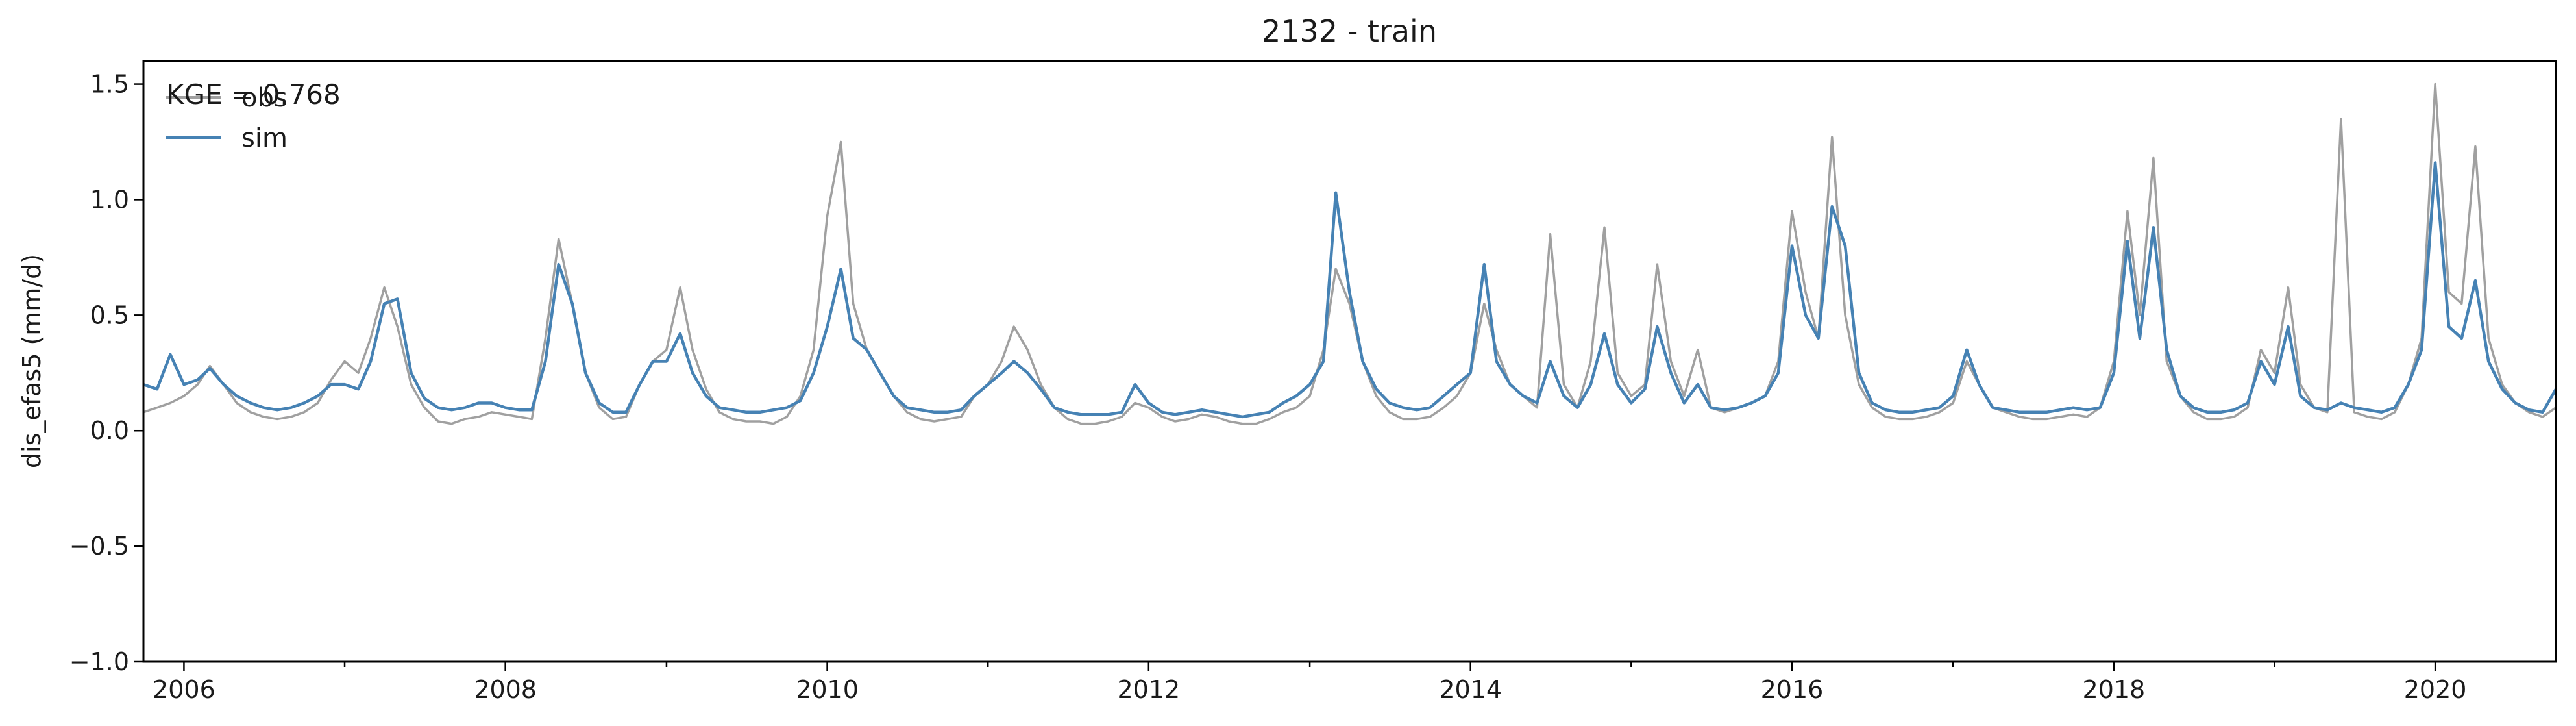  What do you see at coordinates (1148, 690) in the screenshot?
I see `x-tick-label: 2012` at bounding box center [1148, 690].